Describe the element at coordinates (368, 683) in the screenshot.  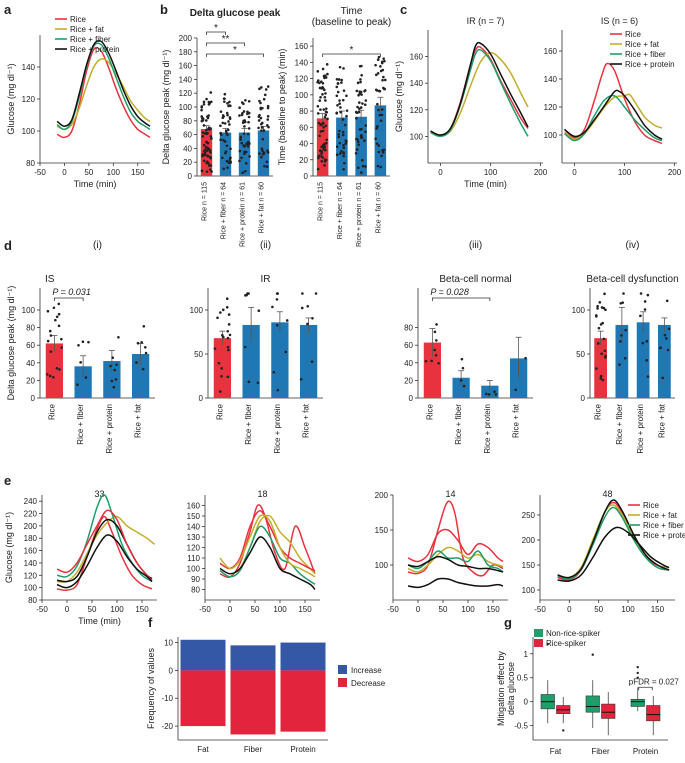
I see `legend-label: Decrease` at that location.